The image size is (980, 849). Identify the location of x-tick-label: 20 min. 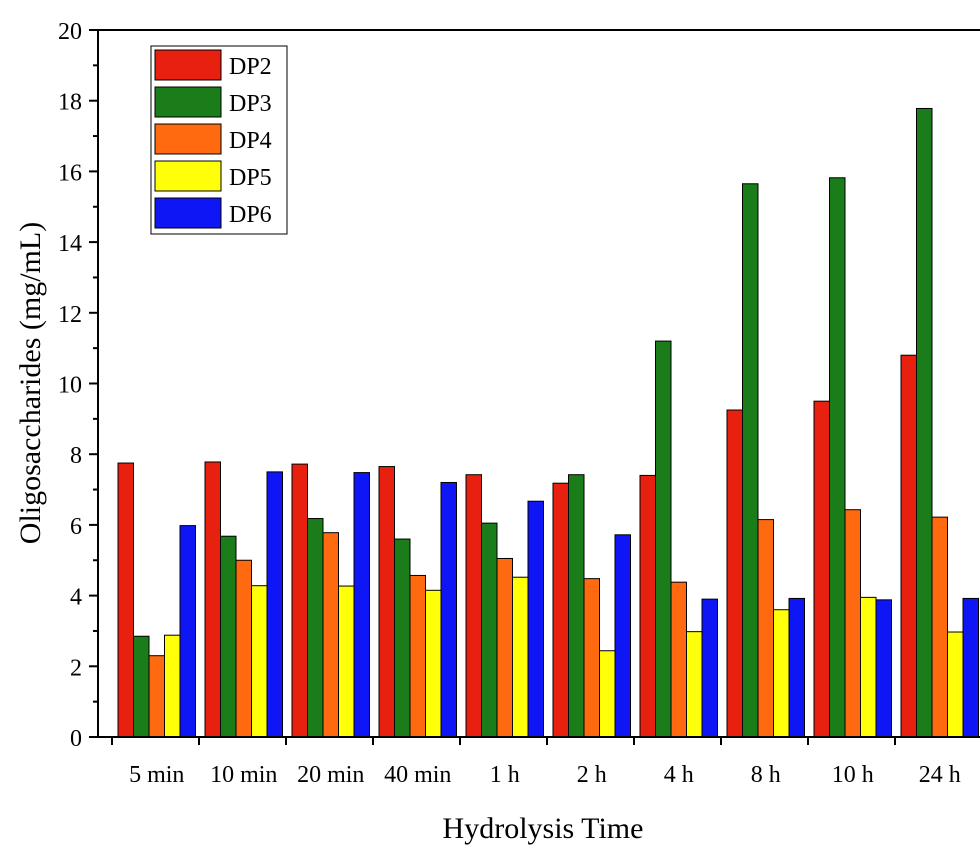
(330, 775).